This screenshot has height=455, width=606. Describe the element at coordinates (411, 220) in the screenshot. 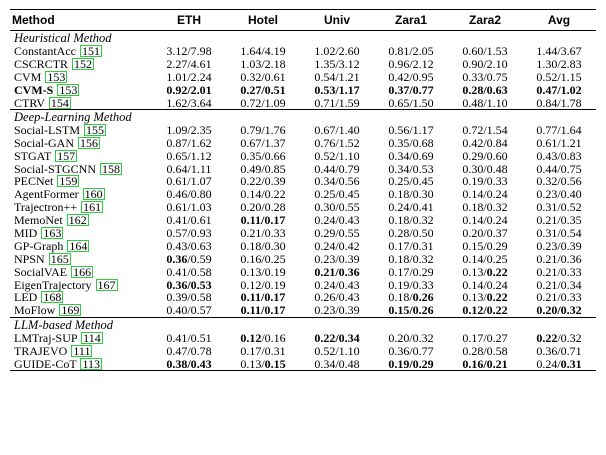

I see `metric-cell-zara1: 0.18/0.32` at that location.